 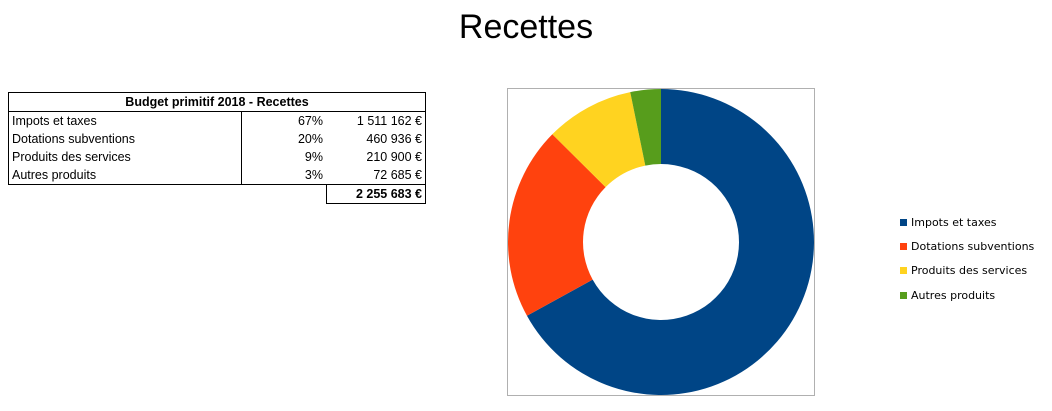 I want to click on legend-label: Produits des services, so click(x=969, y=271).